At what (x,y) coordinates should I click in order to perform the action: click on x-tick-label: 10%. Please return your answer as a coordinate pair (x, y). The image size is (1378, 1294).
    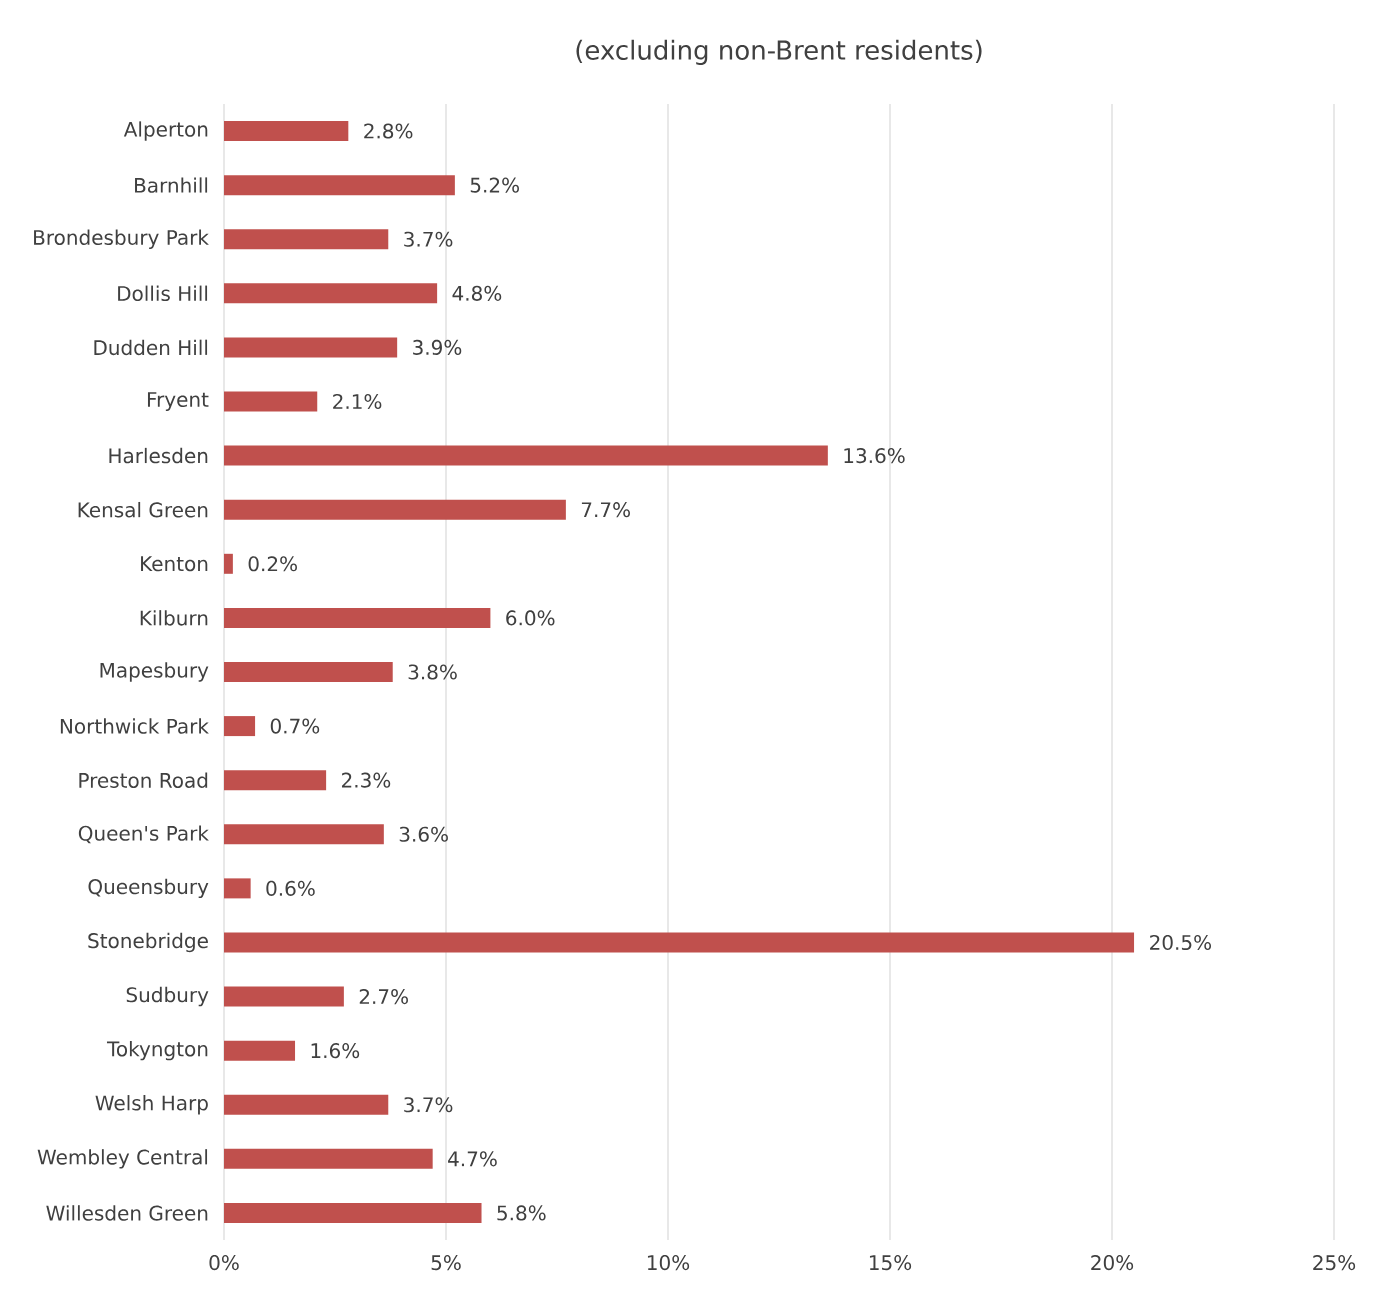
    Looking at the image, I should click on (668, 1263).